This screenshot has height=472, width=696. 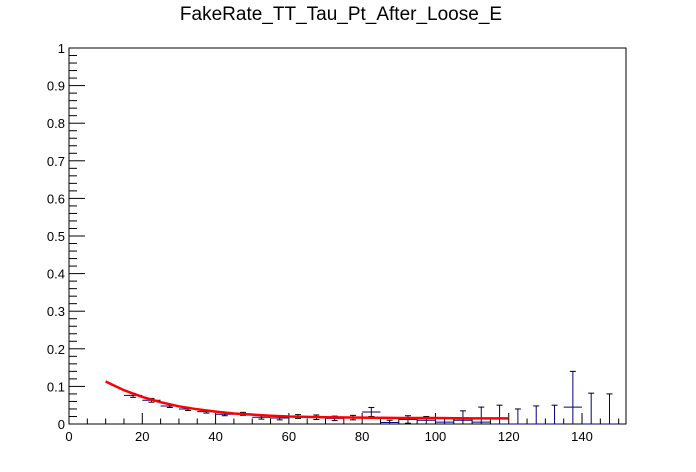 I want to click on y-tick-label: 0.4, so click(x=56, y=274).